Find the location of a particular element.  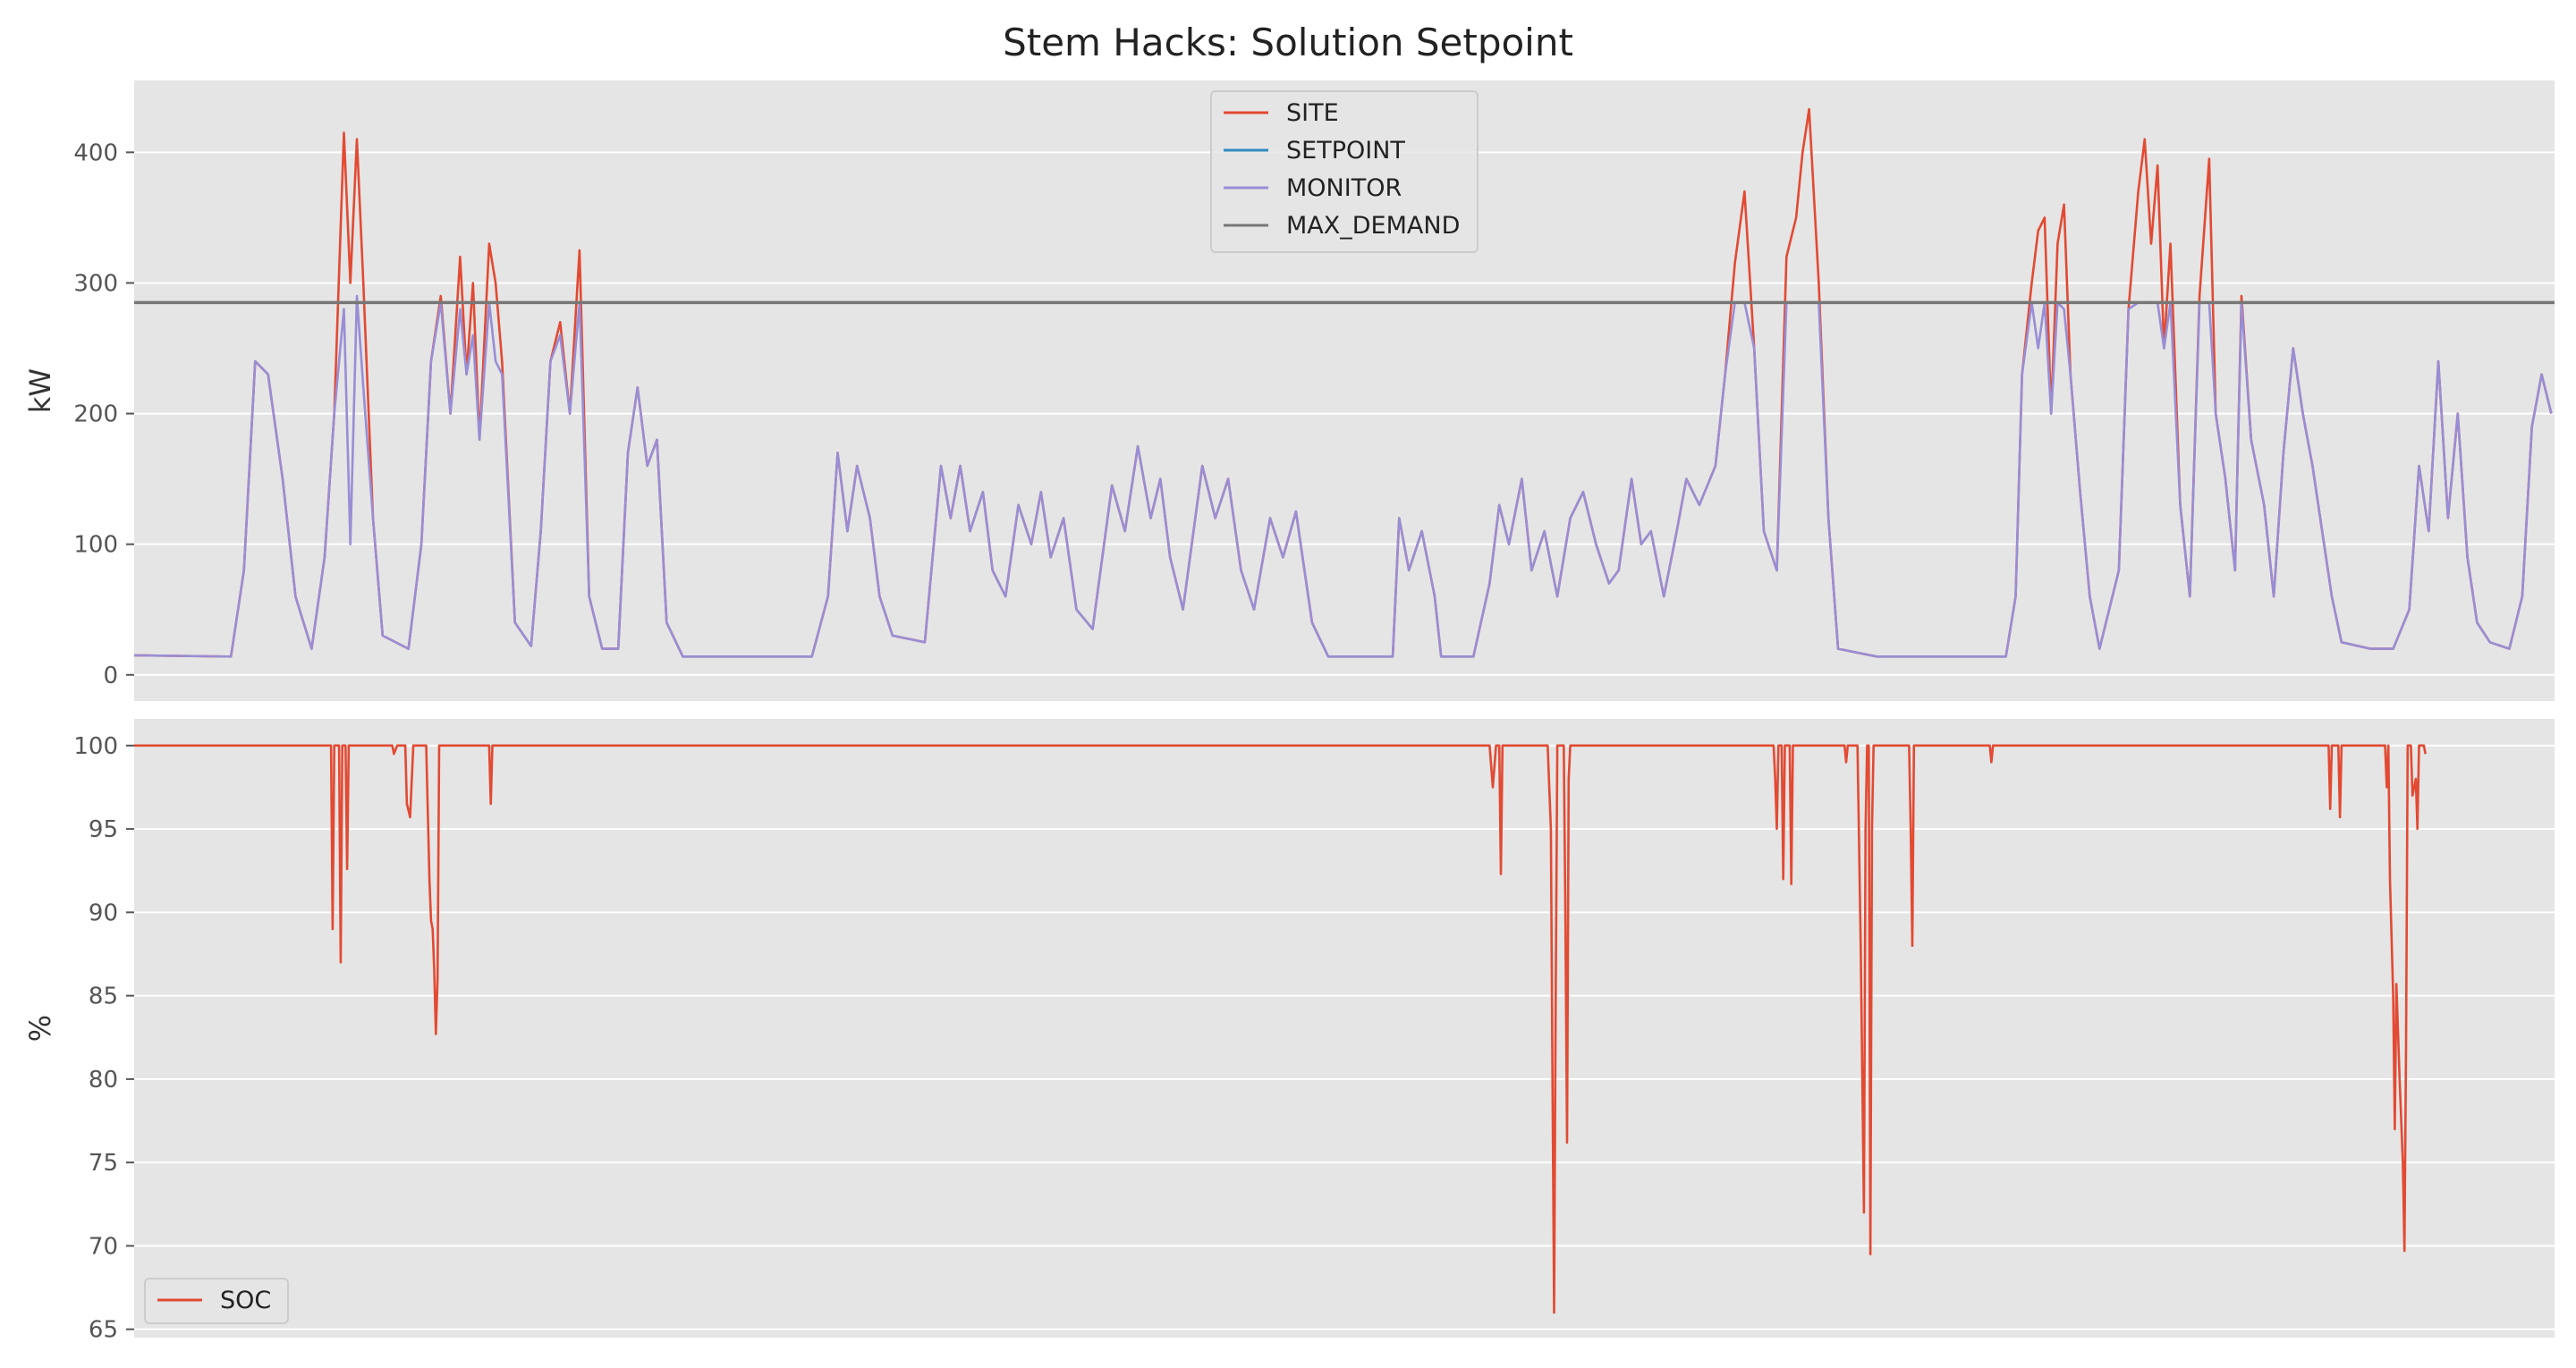

y-tick-label: 400 is located at coordinates (95, 153).